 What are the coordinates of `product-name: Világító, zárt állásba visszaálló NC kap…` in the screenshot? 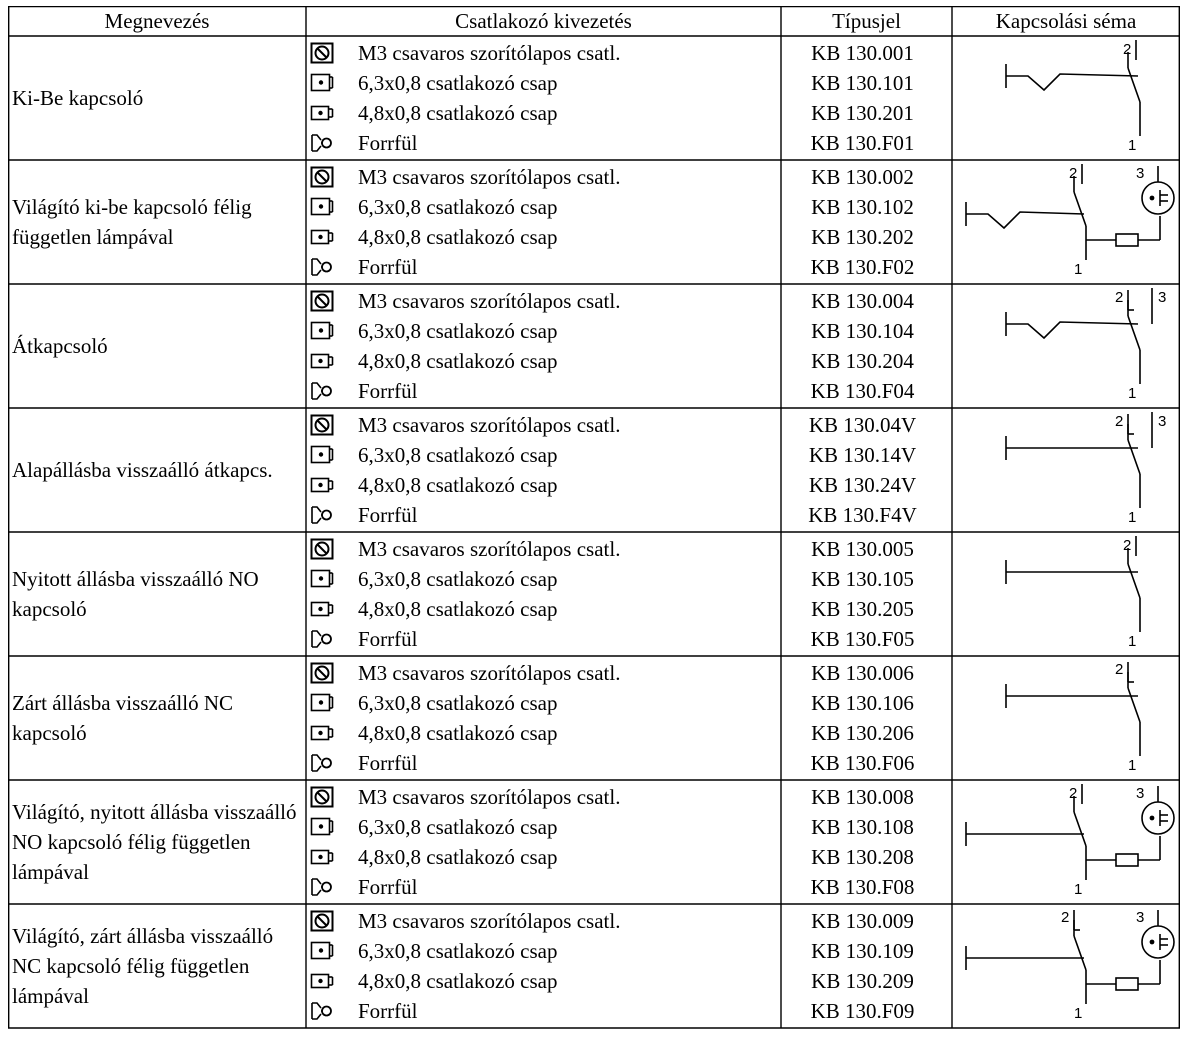 It's located at (143, 966).